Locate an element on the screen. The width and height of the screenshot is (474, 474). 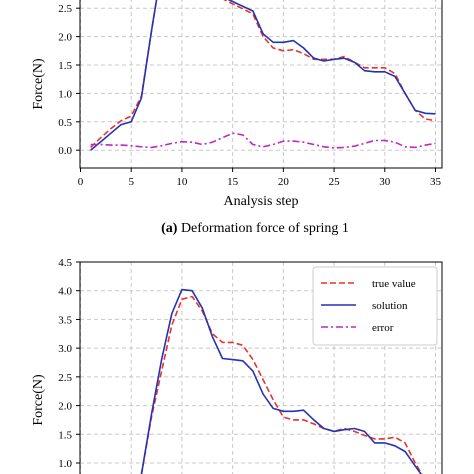
legend-true-label: true value is located at coordinates (394, 284).